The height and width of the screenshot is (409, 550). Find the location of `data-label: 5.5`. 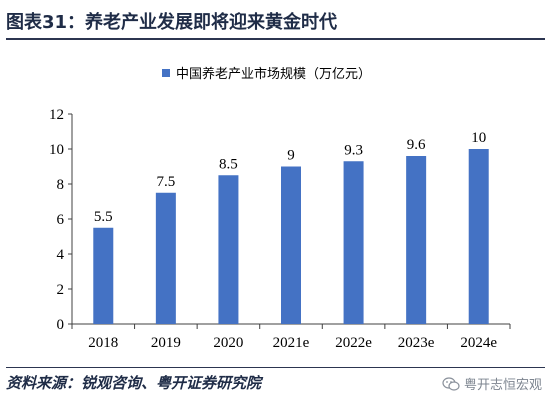

data-label: 5.5 is located at coordinates (103, 217).